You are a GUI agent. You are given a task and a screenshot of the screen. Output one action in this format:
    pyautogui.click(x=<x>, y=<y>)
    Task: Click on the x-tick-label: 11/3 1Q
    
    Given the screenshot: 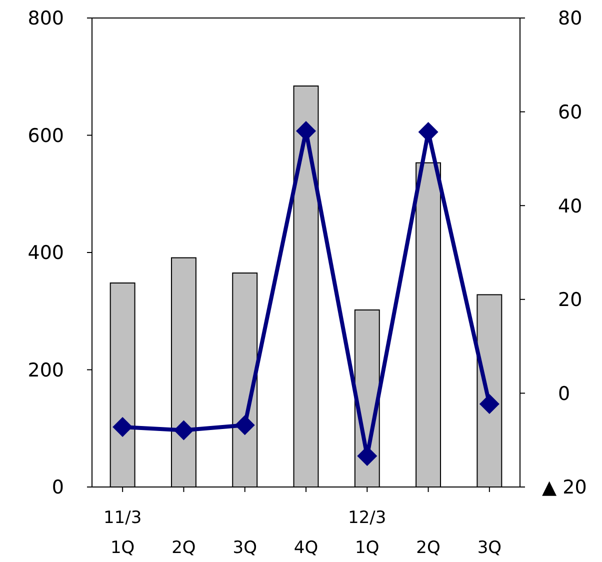 What is the action you would take?
    pyautogui.click(x=122, y=533)
    